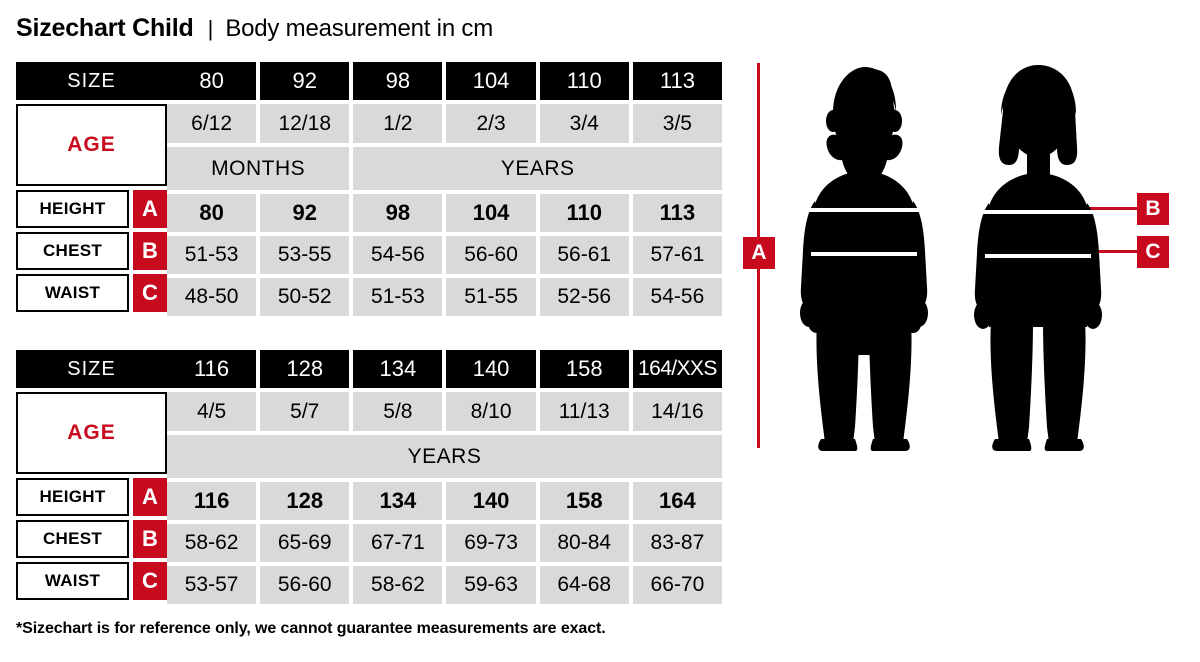  Describe the element at coordinates (212, 369) in the screenshot. I see `cell-size: 116` at that location.